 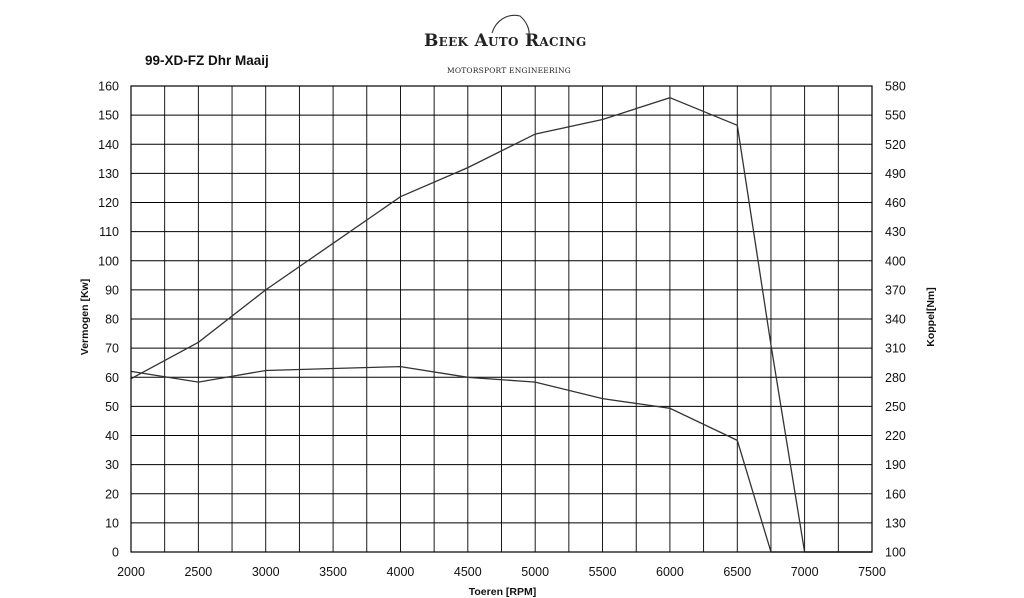 What do you see at coordinates (895, 232) in the screenshot?
I see `y2-tick-label: 430` at bounding box center [895, 232].